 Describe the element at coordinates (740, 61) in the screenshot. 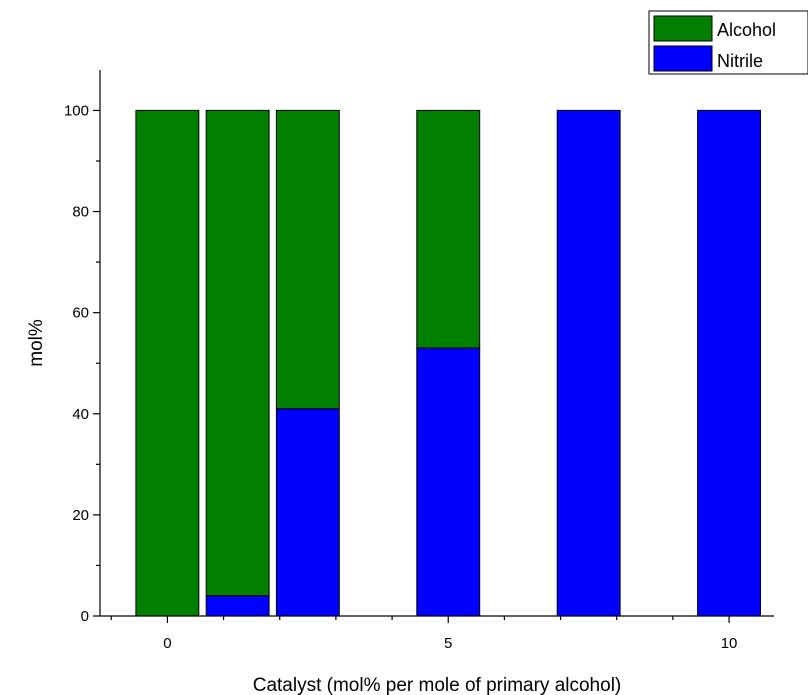

I see `legend-label-nitrile: Nitrile` at that location.